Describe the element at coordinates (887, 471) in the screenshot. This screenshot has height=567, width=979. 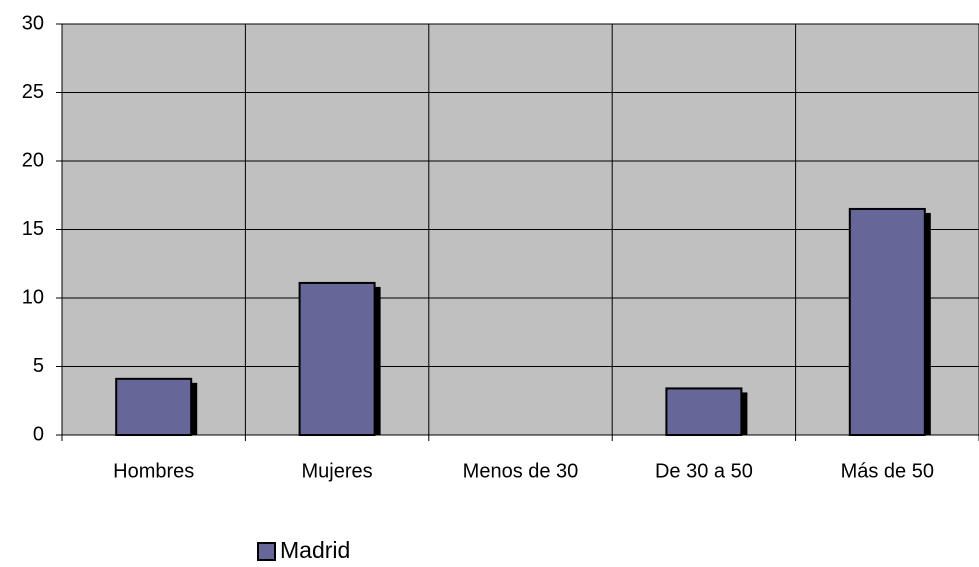
I see `x-tick-label: Más de 50` at that location.